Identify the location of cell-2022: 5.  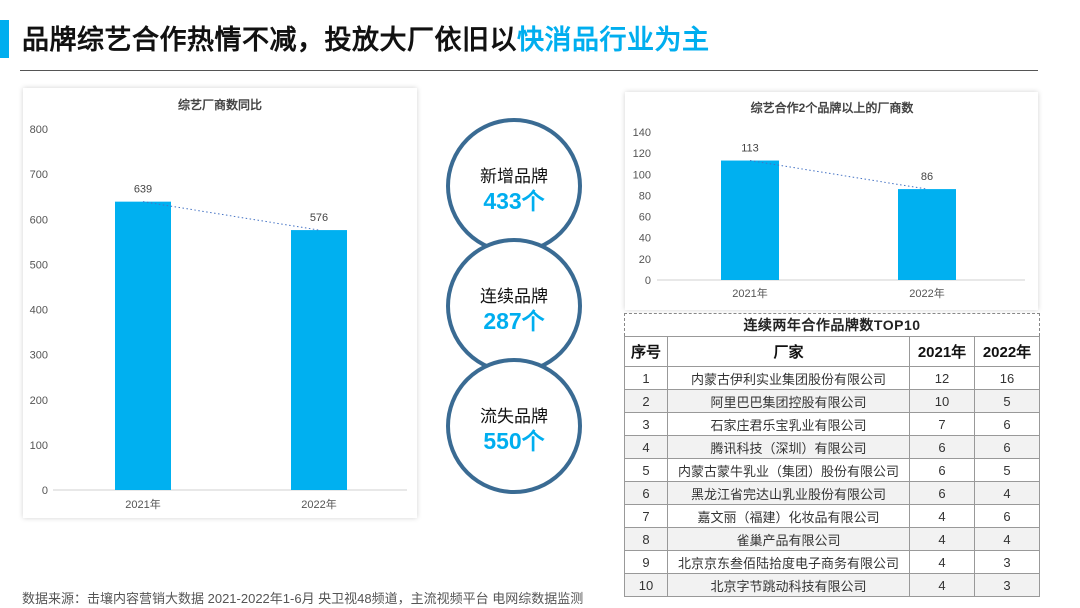
(1007, 470).